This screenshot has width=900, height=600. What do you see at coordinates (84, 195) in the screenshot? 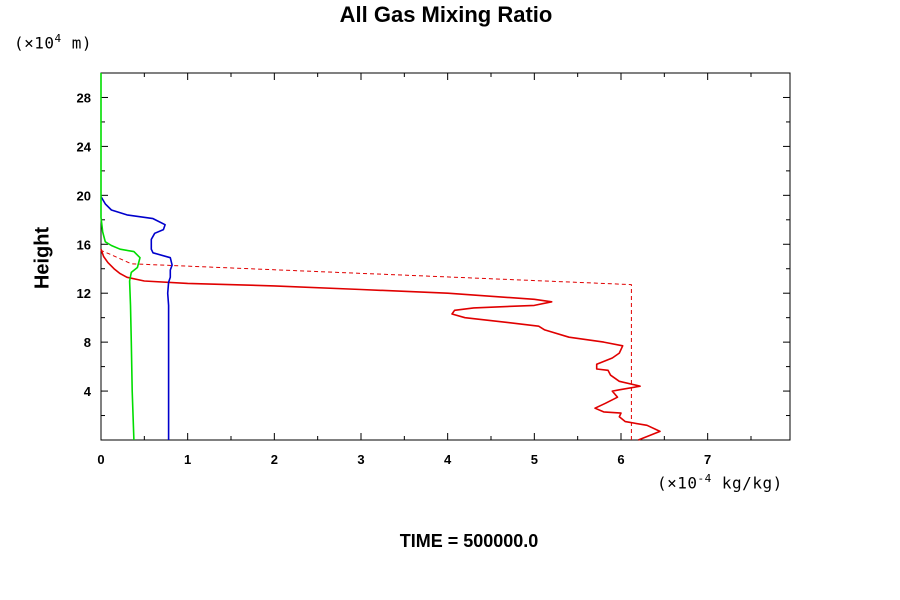
I see `y-tick-label: 20` at bounding box center [84, 195].